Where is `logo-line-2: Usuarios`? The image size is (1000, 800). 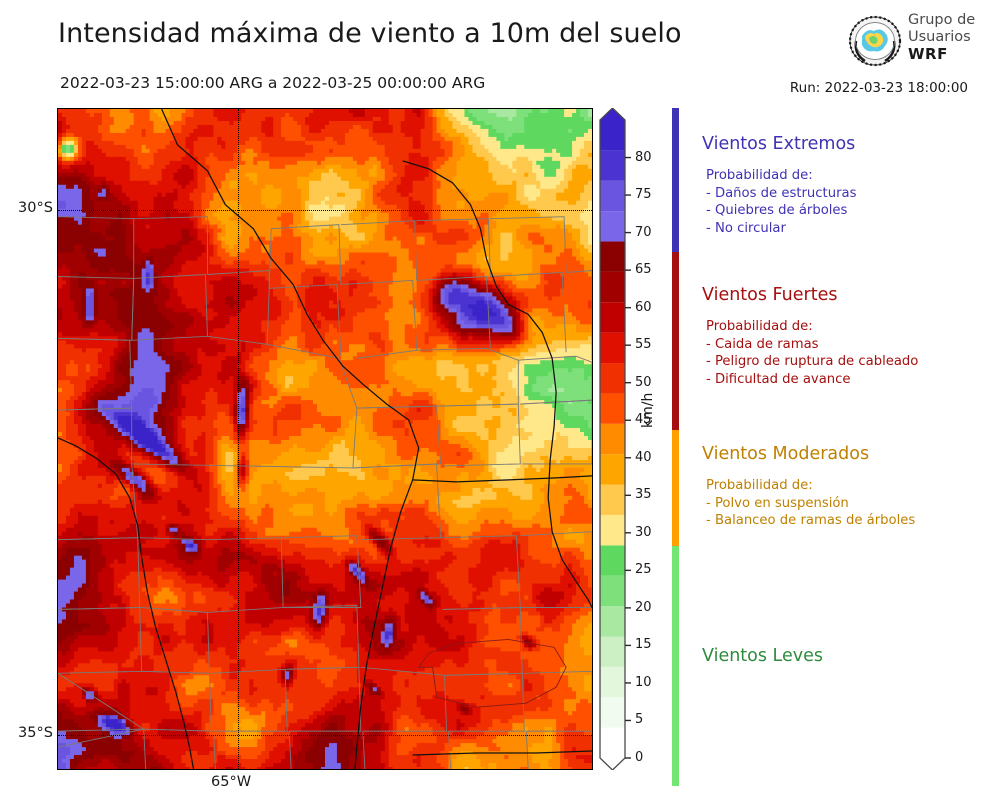
logo-line-2: Usuarios is located at coordinates (939, 37).